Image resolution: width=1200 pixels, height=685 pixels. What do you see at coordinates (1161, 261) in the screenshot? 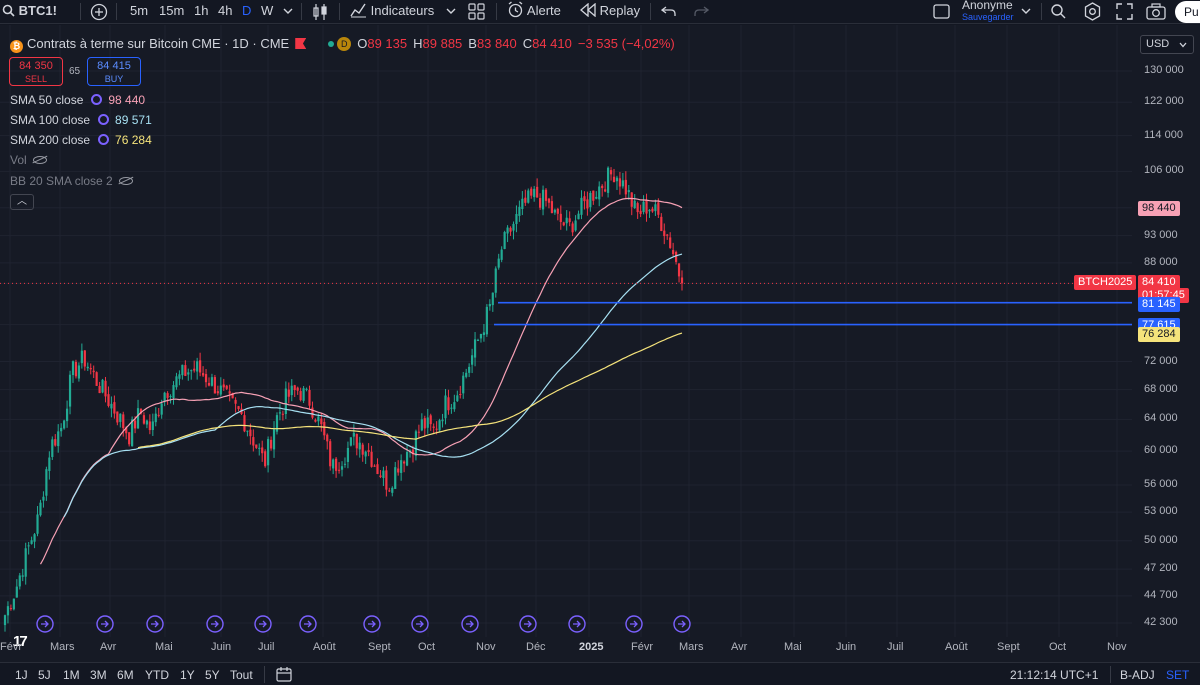
I see `price-tick: 88 000` at bounding box center [1161, 261].